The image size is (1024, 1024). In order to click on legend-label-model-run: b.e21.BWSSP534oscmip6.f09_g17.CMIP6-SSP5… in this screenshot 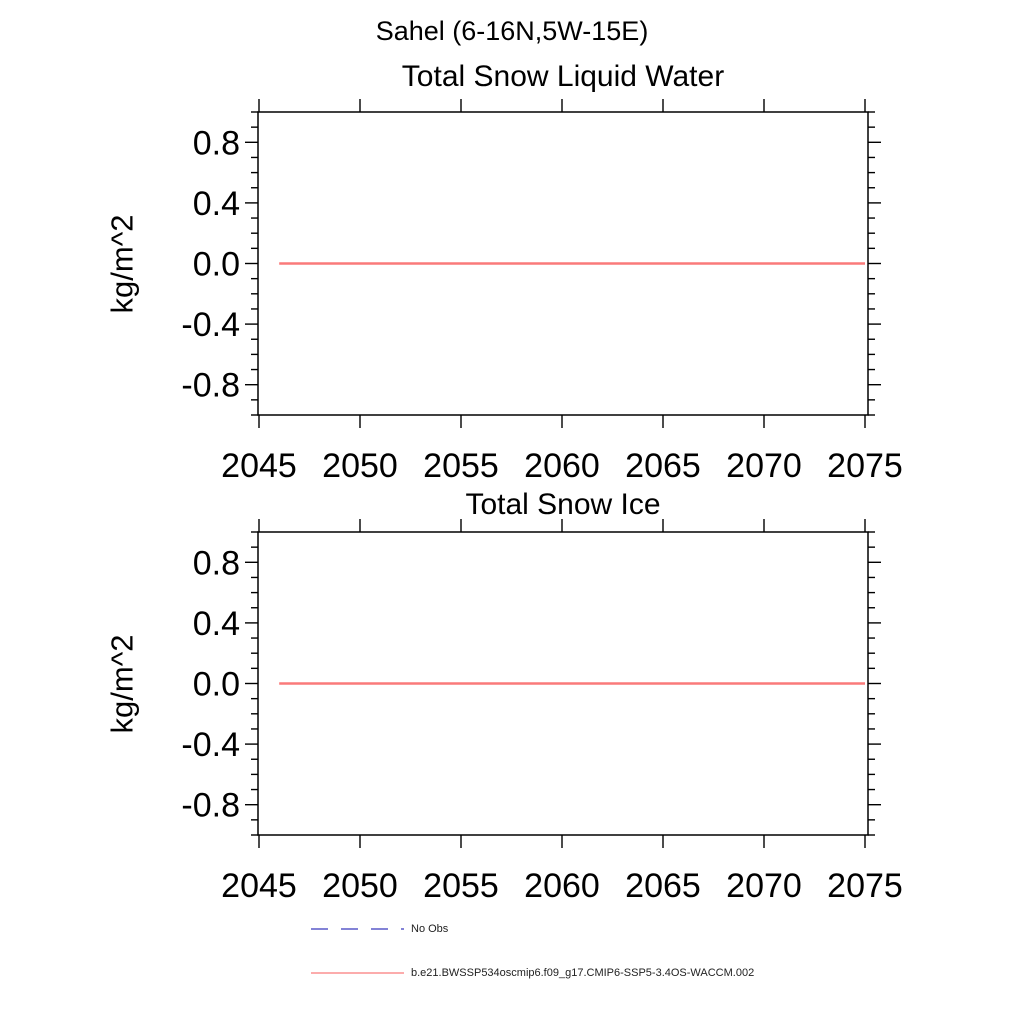, I will do `click(583, 973)`.